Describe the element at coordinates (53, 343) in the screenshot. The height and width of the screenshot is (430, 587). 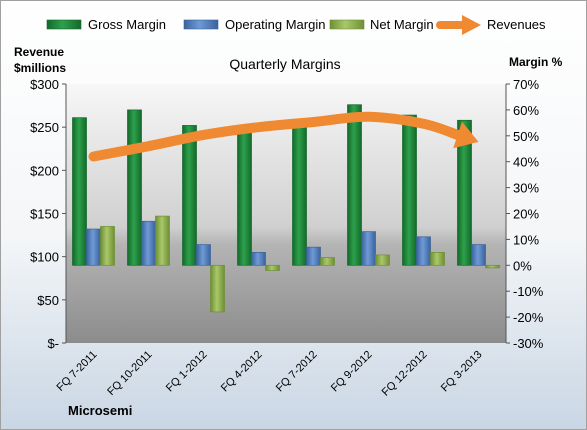
I see `left-tick-label: $-` at that location.